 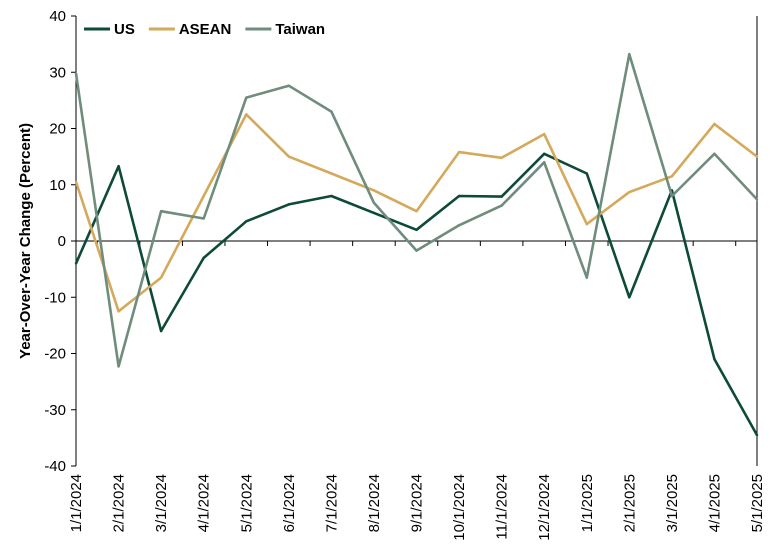 What do you see at coordinates (587, 503) in the screenshot?
I see `x-tick-label: 1/1/2025` at bounding box center [587, 503].